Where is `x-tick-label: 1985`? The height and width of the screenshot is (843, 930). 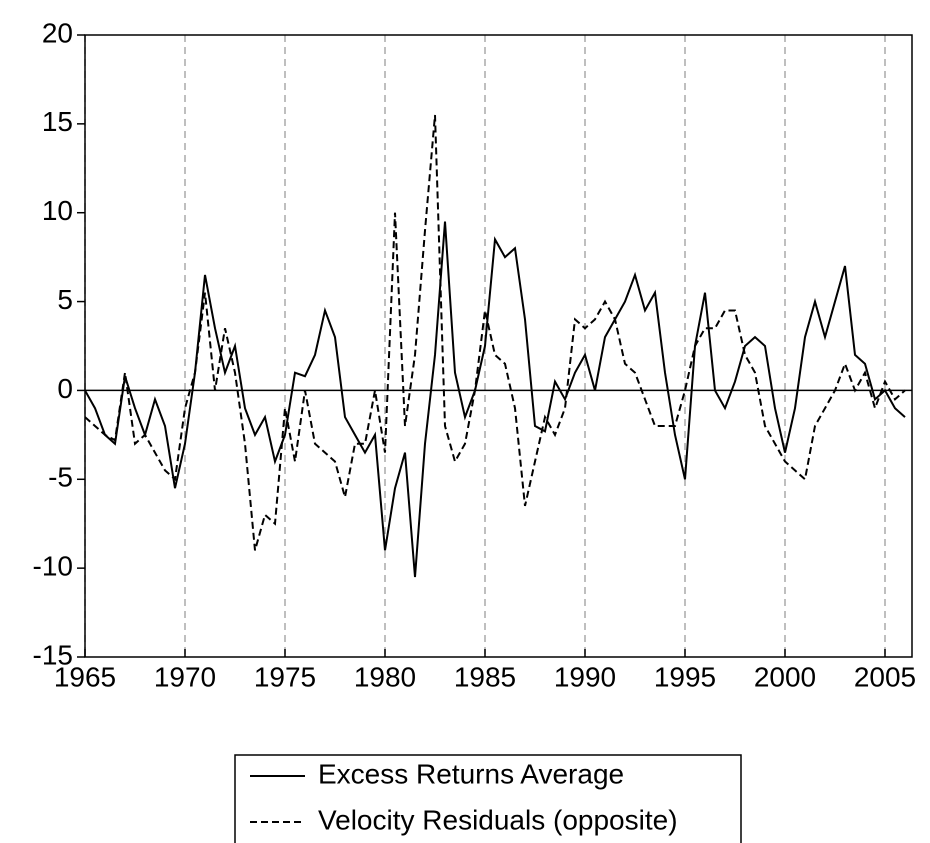 x-tick-label: 1985 is located at coordinates (485, 676).